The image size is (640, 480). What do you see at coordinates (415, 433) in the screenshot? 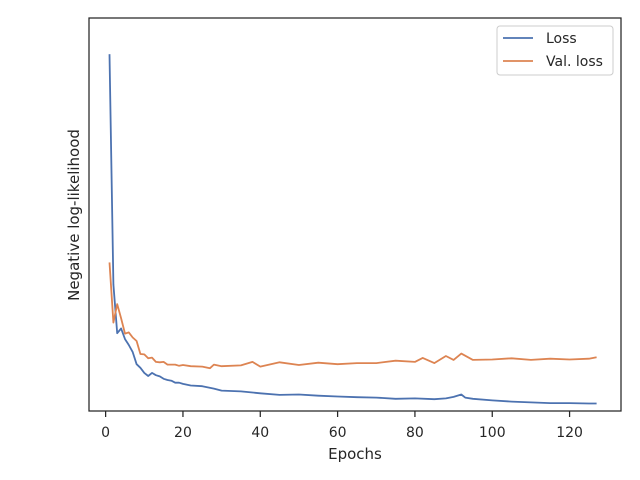
I see `x-tick-label: 80` at bounding box center [415, 433].